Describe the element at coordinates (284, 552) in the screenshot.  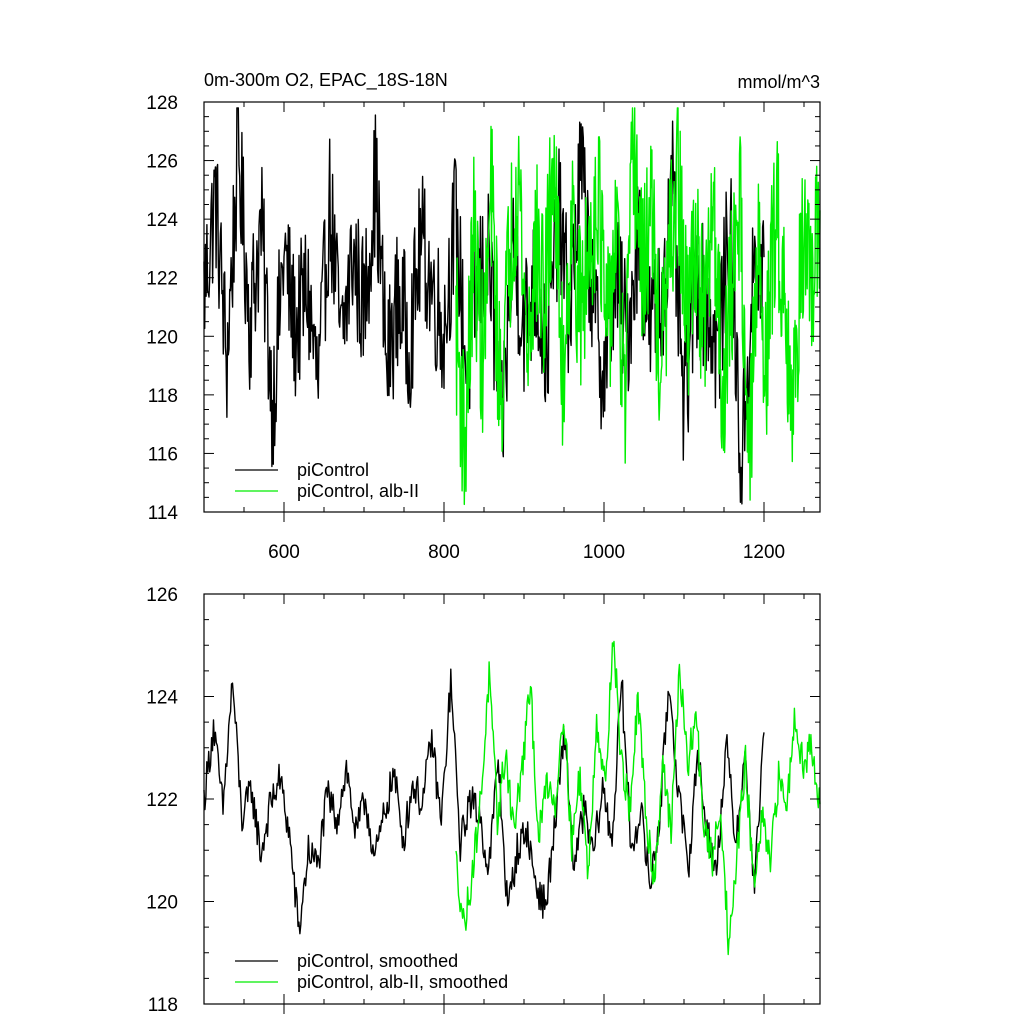
I see `x-tick-label: 600` at that location.